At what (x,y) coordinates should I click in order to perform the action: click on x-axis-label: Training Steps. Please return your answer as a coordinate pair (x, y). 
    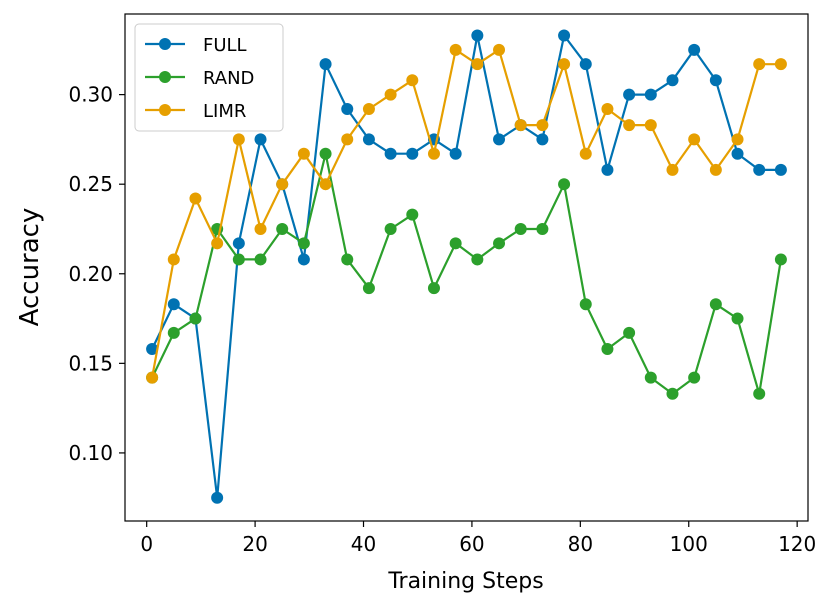
    Looking at the image, I should click on (465, 581).